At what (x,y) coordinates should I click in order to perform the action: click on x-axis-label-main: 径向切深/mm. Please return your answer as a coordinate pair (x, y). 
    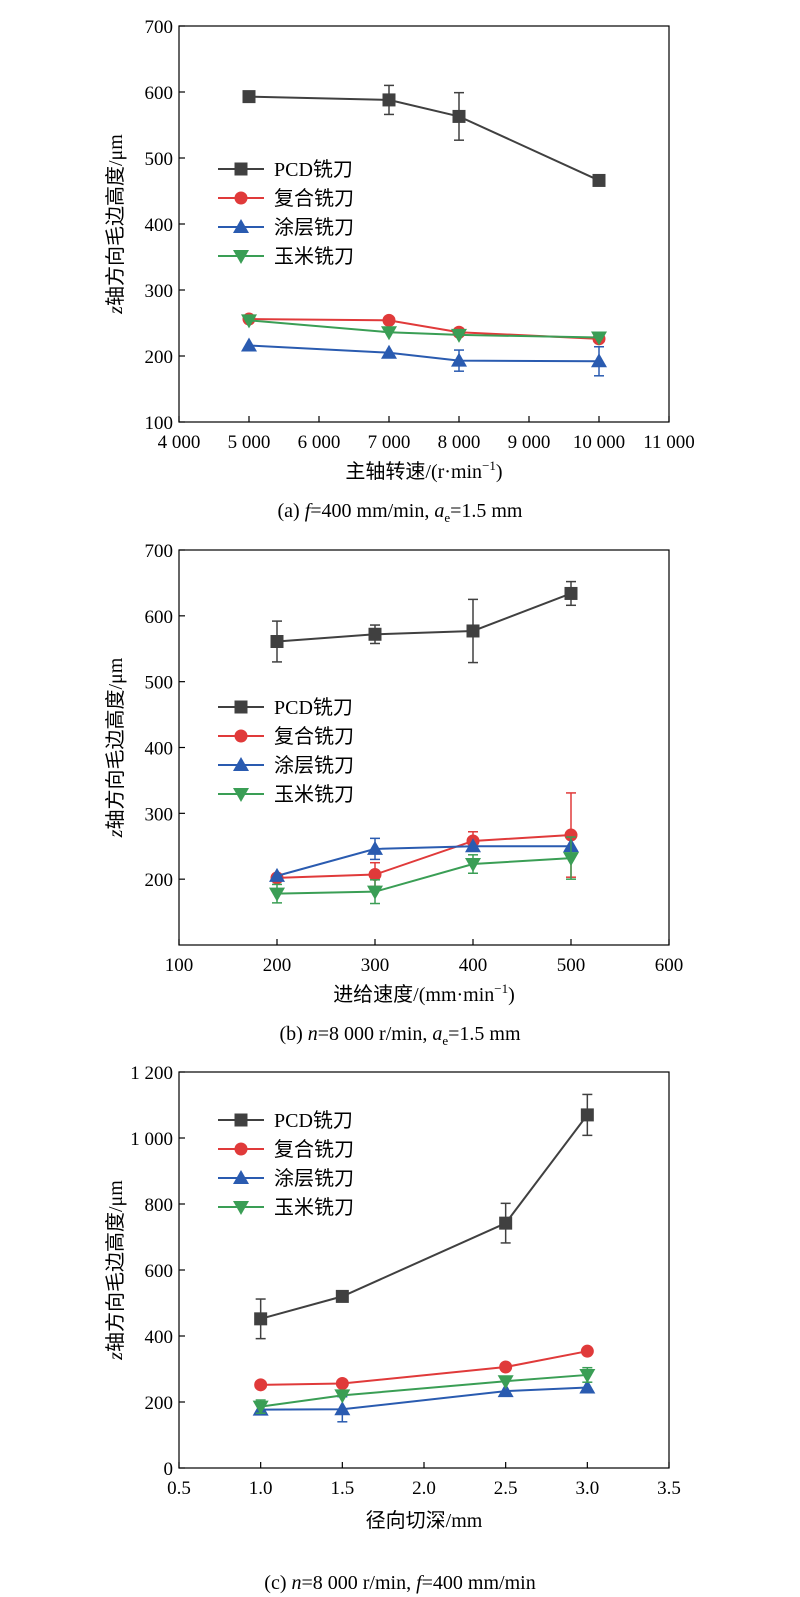
    Looking at the image, I should click on (424, 1520).